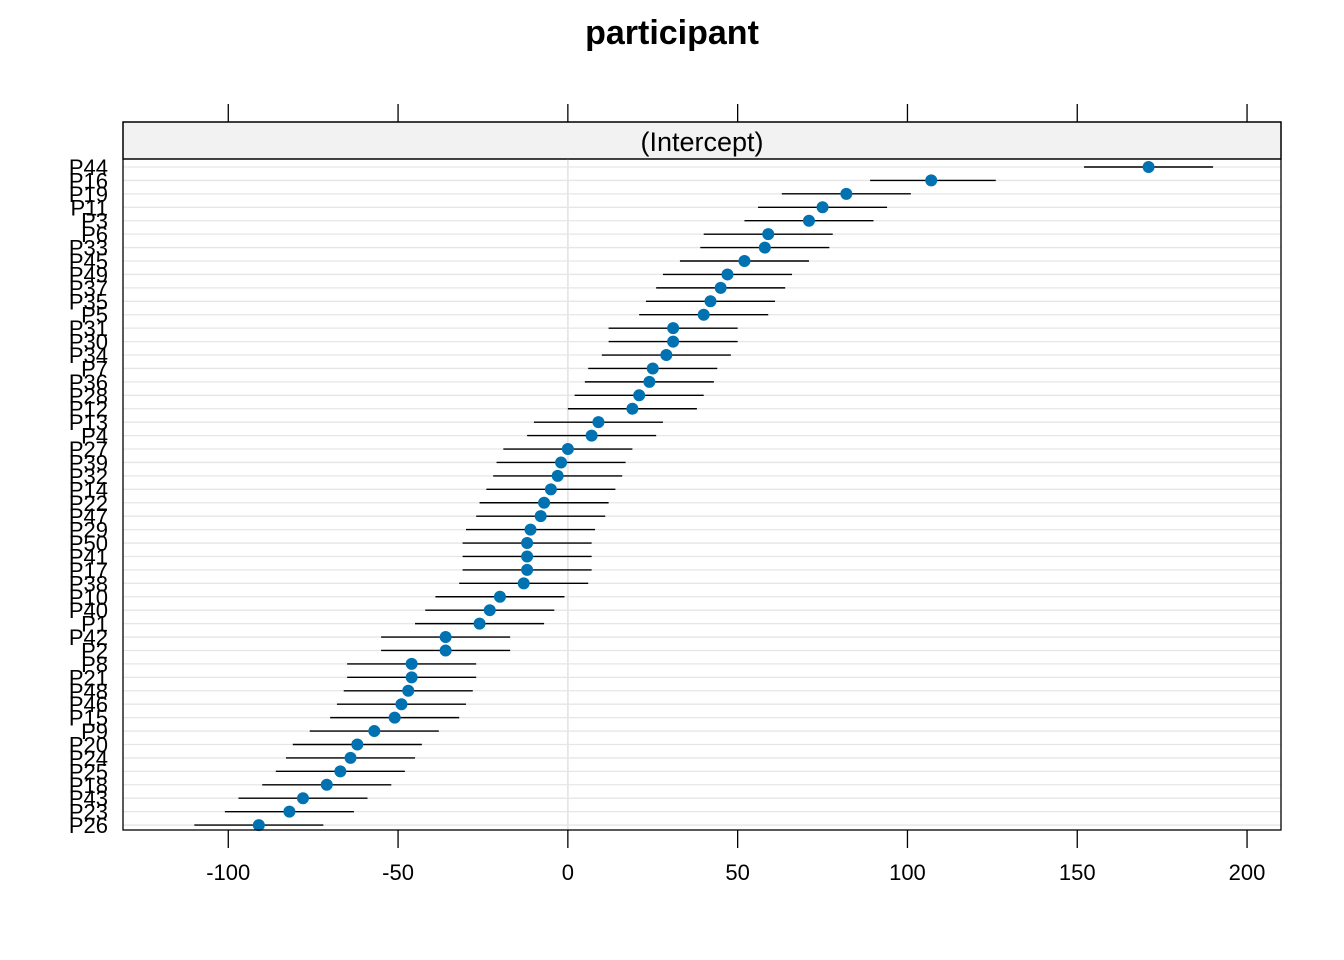 This screenshot has width=1344, height=960. What do you see at coordinates (88, 771) in the screenshot?
I see `category-label: P25` at bounding box center [88, 771].